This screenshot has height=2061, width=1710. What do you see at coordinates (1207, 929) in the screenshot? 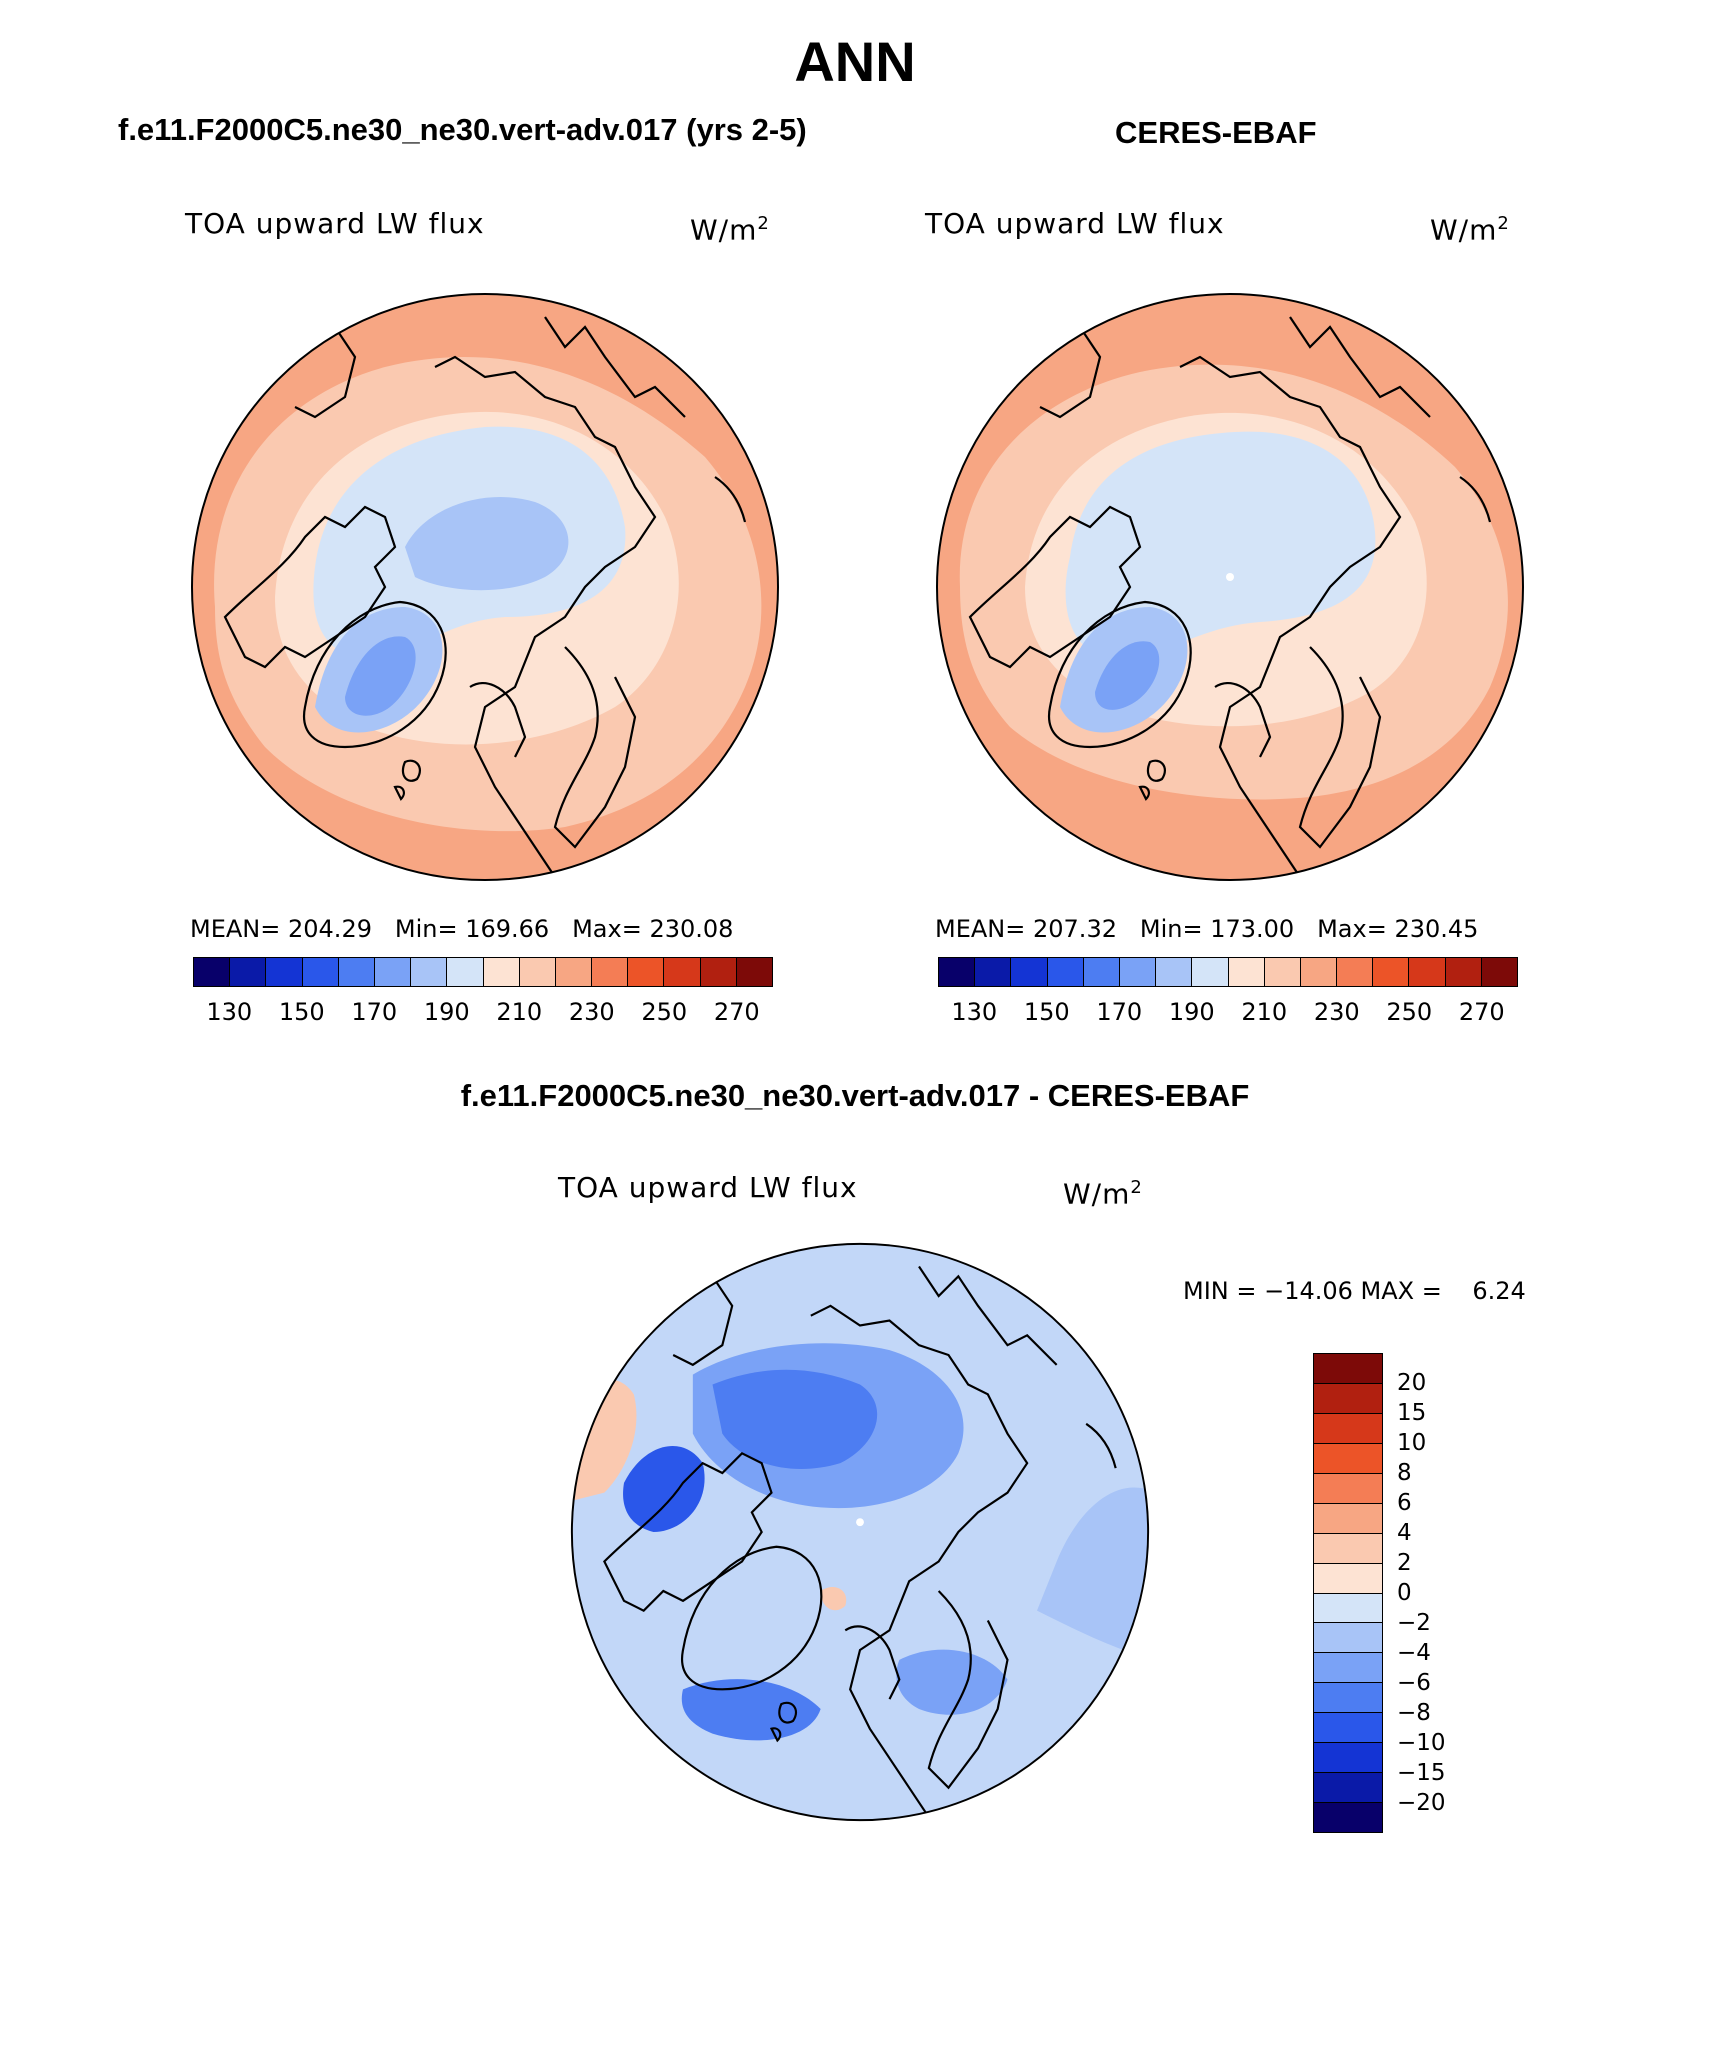
I see `panel-2-stats: MEAN= 207.32 Min= 173.00 Max= 230.45` at bounding box center [1207, 929].